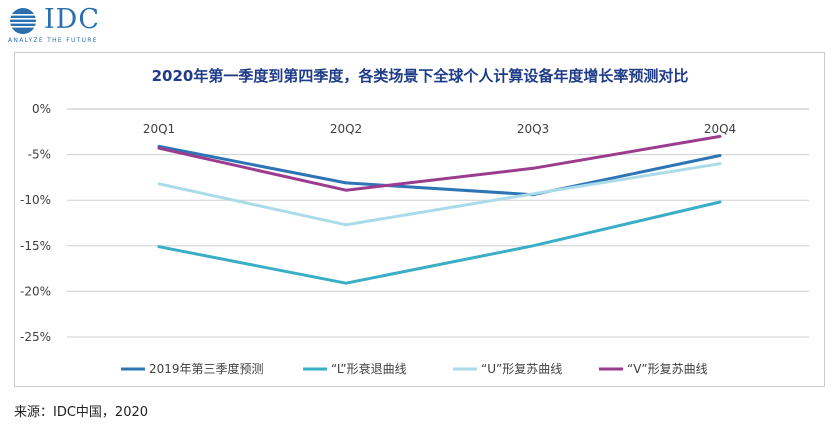 The image size is (839, 425). What do you see at coordinates (35, 200) in the screenshot?
I see `y-tick-label: -10%` at bounding box center [35, 200].